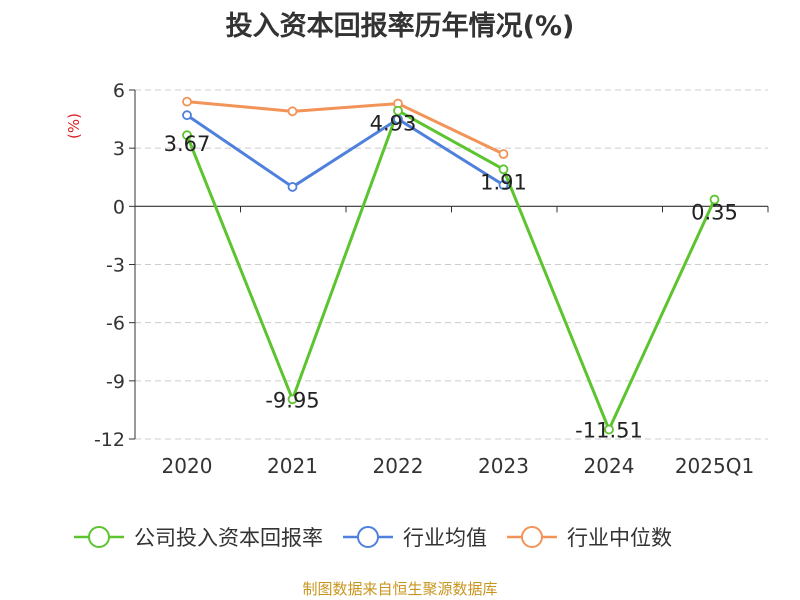 The height and width of the screenshot is (600, 800). What do you see at coordinates (115, 324) in the screenshot?
I see `y-tick-label: -6` at bounding box center [115, 324].